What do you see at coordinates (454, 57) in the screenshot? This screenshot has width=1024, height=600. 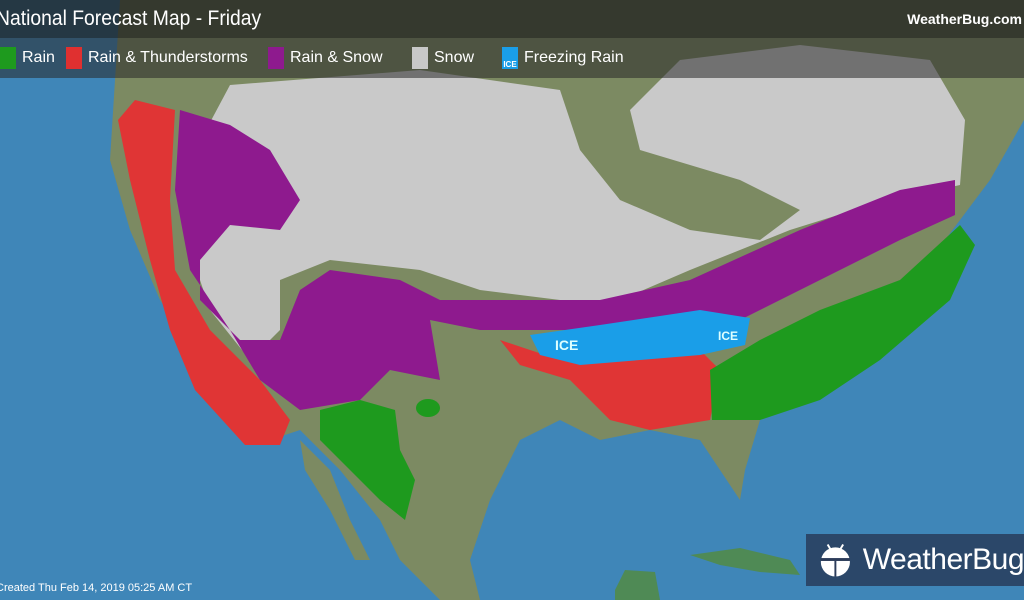 I see `legend-label: Snow` at bounding box center [454, 57].